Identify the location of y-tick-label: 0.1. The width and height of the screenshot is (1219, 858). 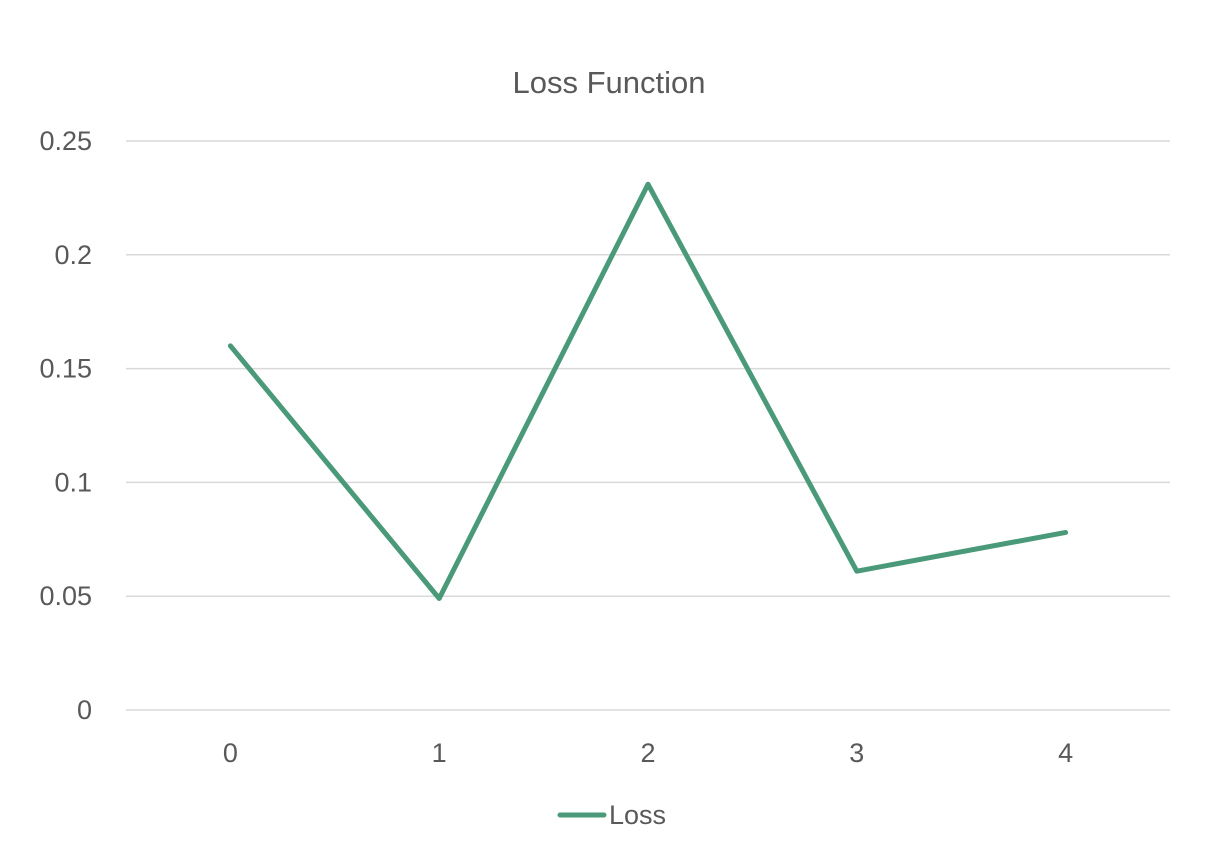
(73, 482).